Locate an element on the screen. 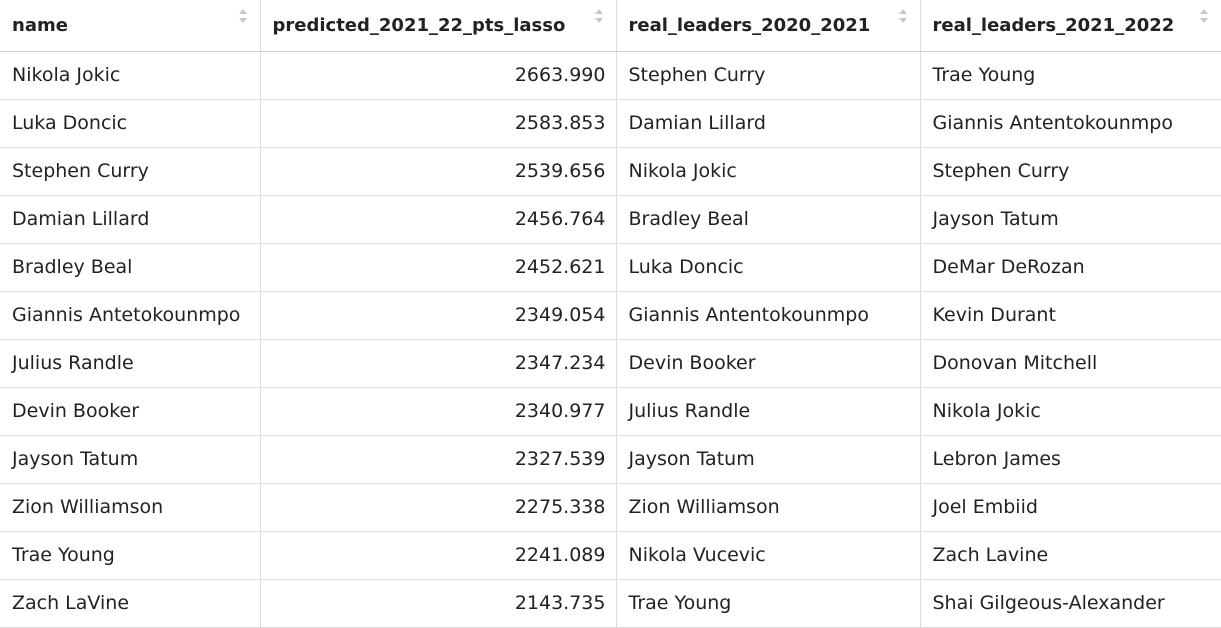 The image size is (1221, 628). cell-real-leader-2020-2021: Zion Williamson is located at coordinates (768, 507).